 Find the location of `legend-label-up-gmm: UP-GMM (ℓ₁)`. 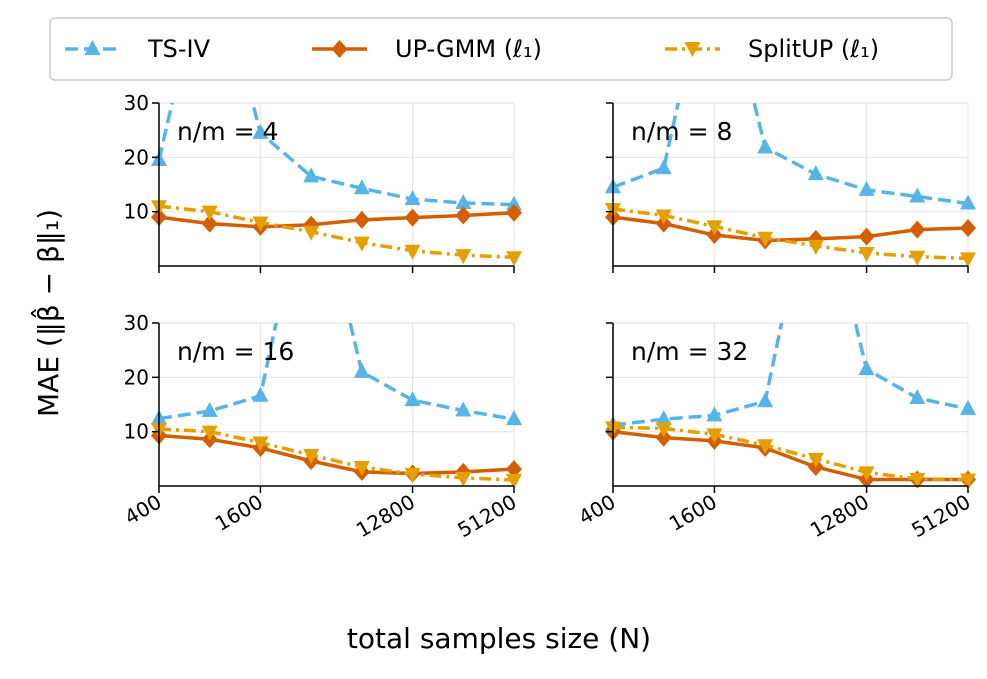

legend-label-up-gmm: UP-GMM (ℓ₁) is located at coordinates (468, 49).